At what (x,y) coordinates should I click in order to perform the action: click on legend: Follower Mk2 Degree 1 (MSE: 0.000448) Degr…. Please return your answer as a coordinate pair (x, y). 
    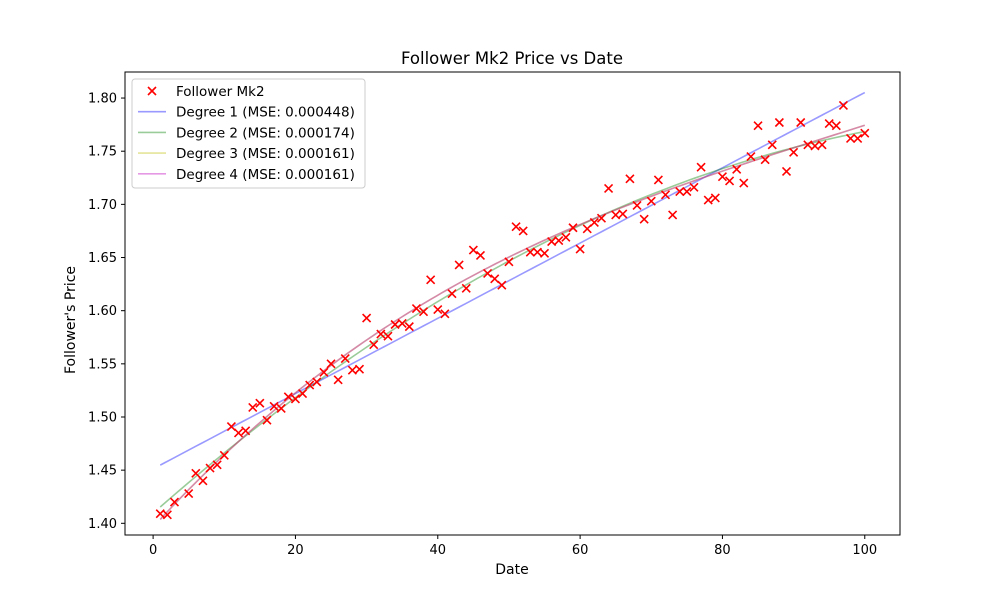
    Looking at the image, I should click on (248, 133).